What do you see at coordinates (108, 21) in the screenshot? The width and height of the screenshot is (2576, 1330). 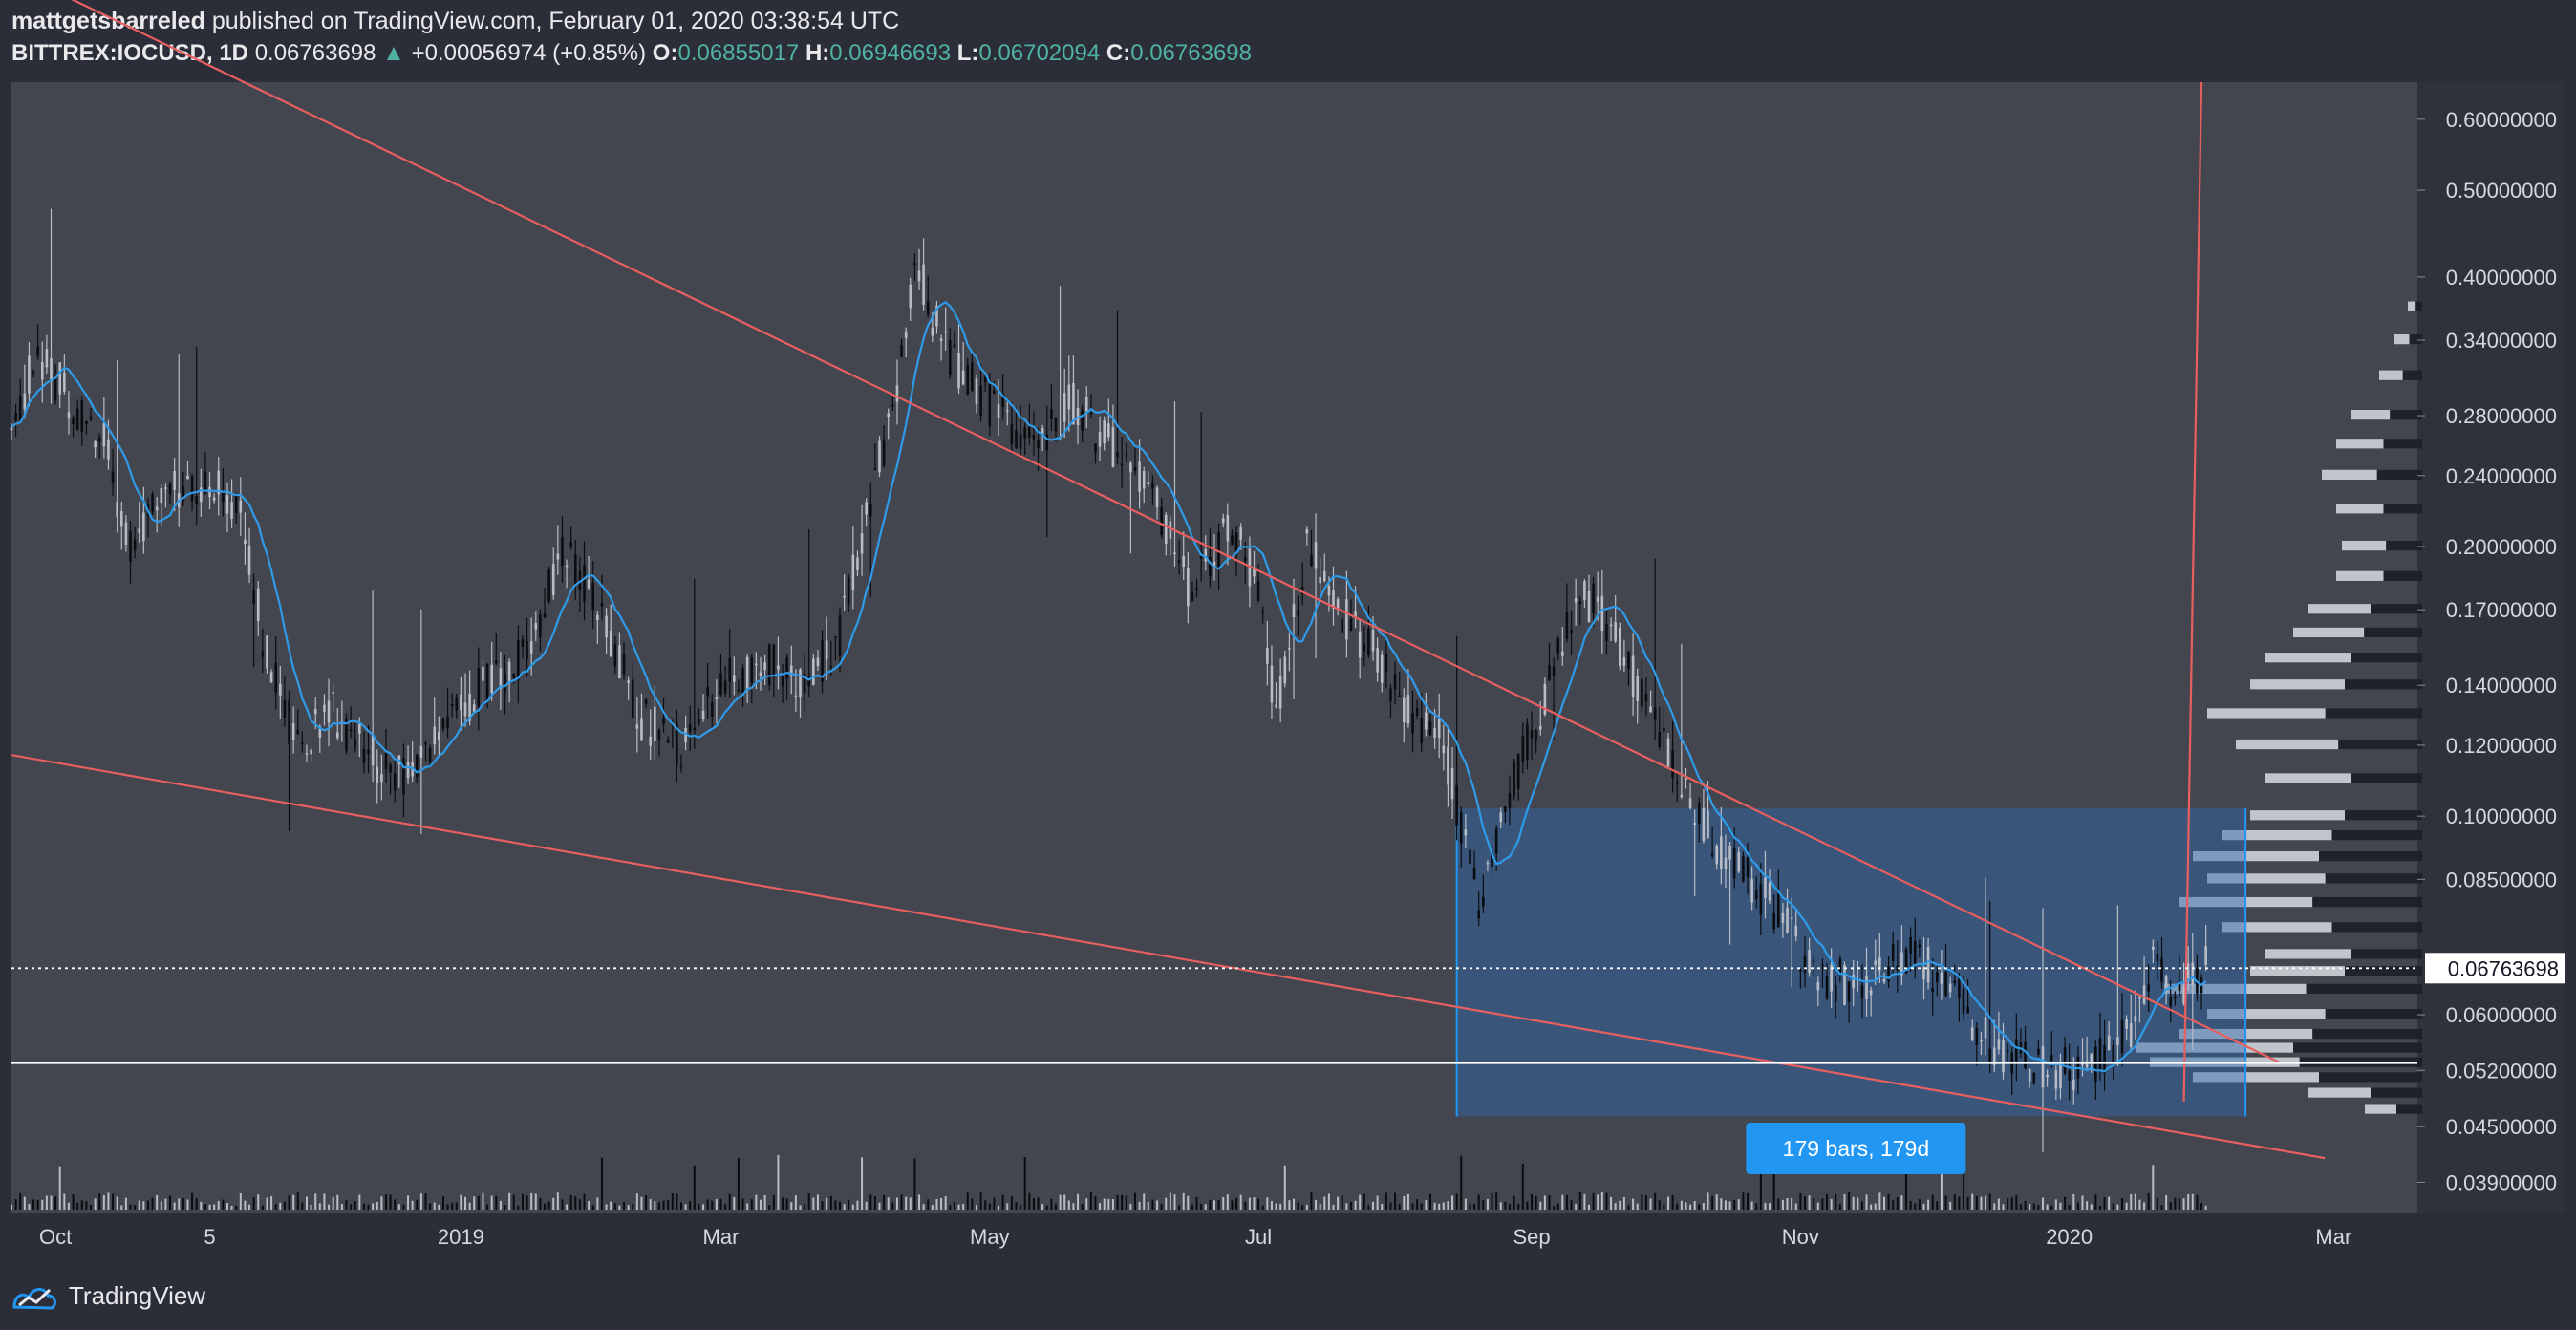 I see `author-name: mattgetsbarreled` at bounding box center [108, 21].